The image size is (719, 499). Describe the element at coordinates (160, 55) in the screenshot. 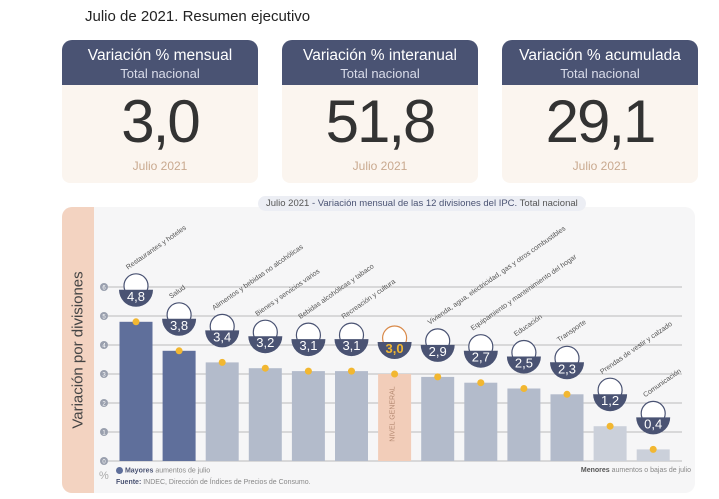

I see `card-title: Variación % mensual` at that location.